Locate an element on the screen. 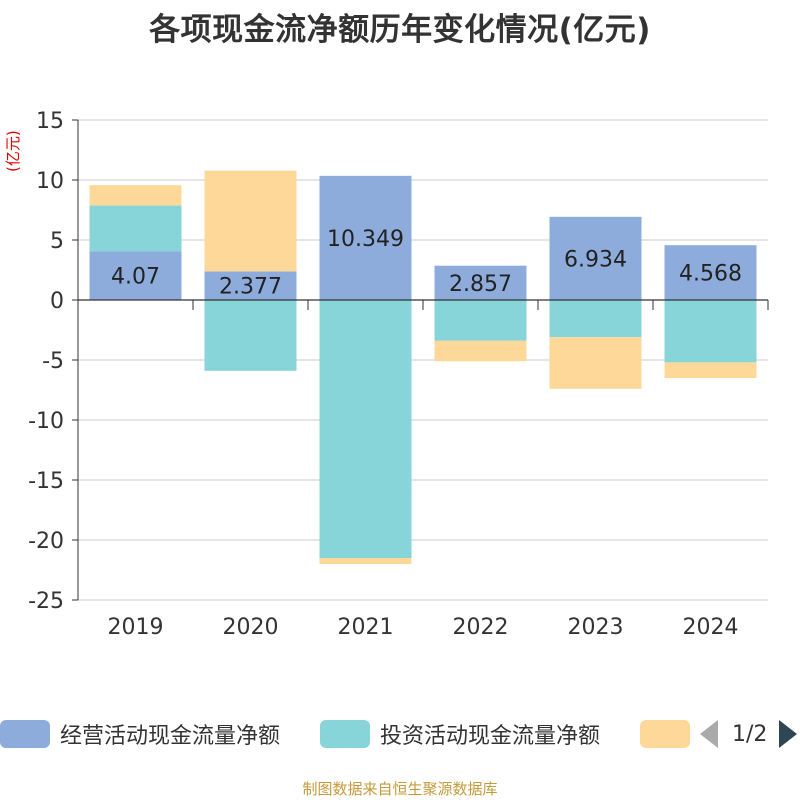  legend-swatch-operating is located at coordinates (25, 734).